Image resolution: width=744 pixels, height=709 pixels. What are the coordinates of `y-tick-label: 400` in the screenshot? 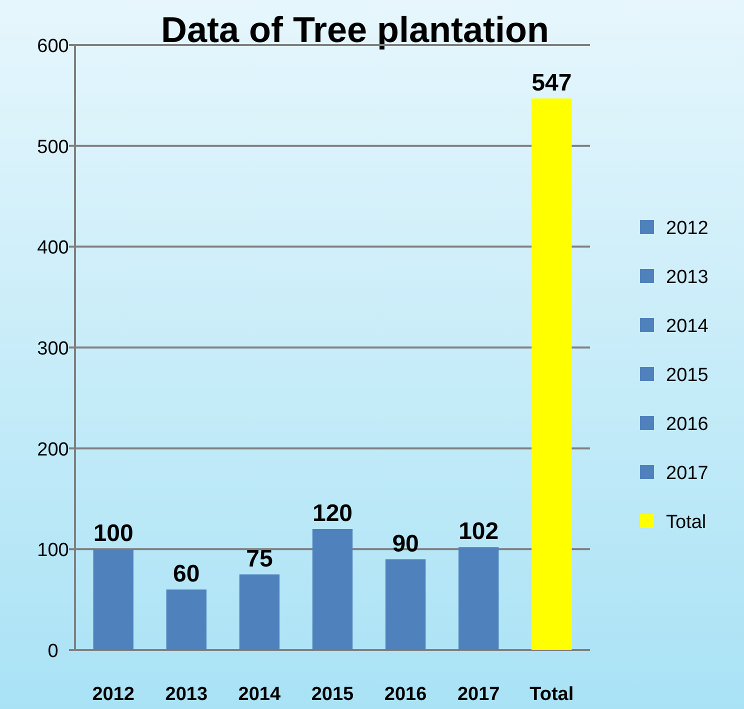 It's located at (53, 248).